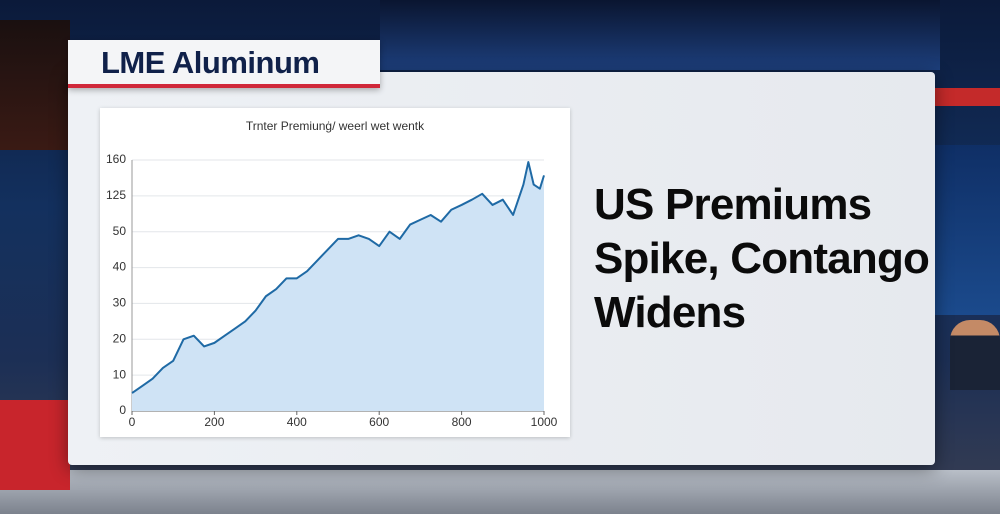 The width and height of the screenshot is (1000, 514). I want to click on y-tick-label: 0, so click(122, 410).